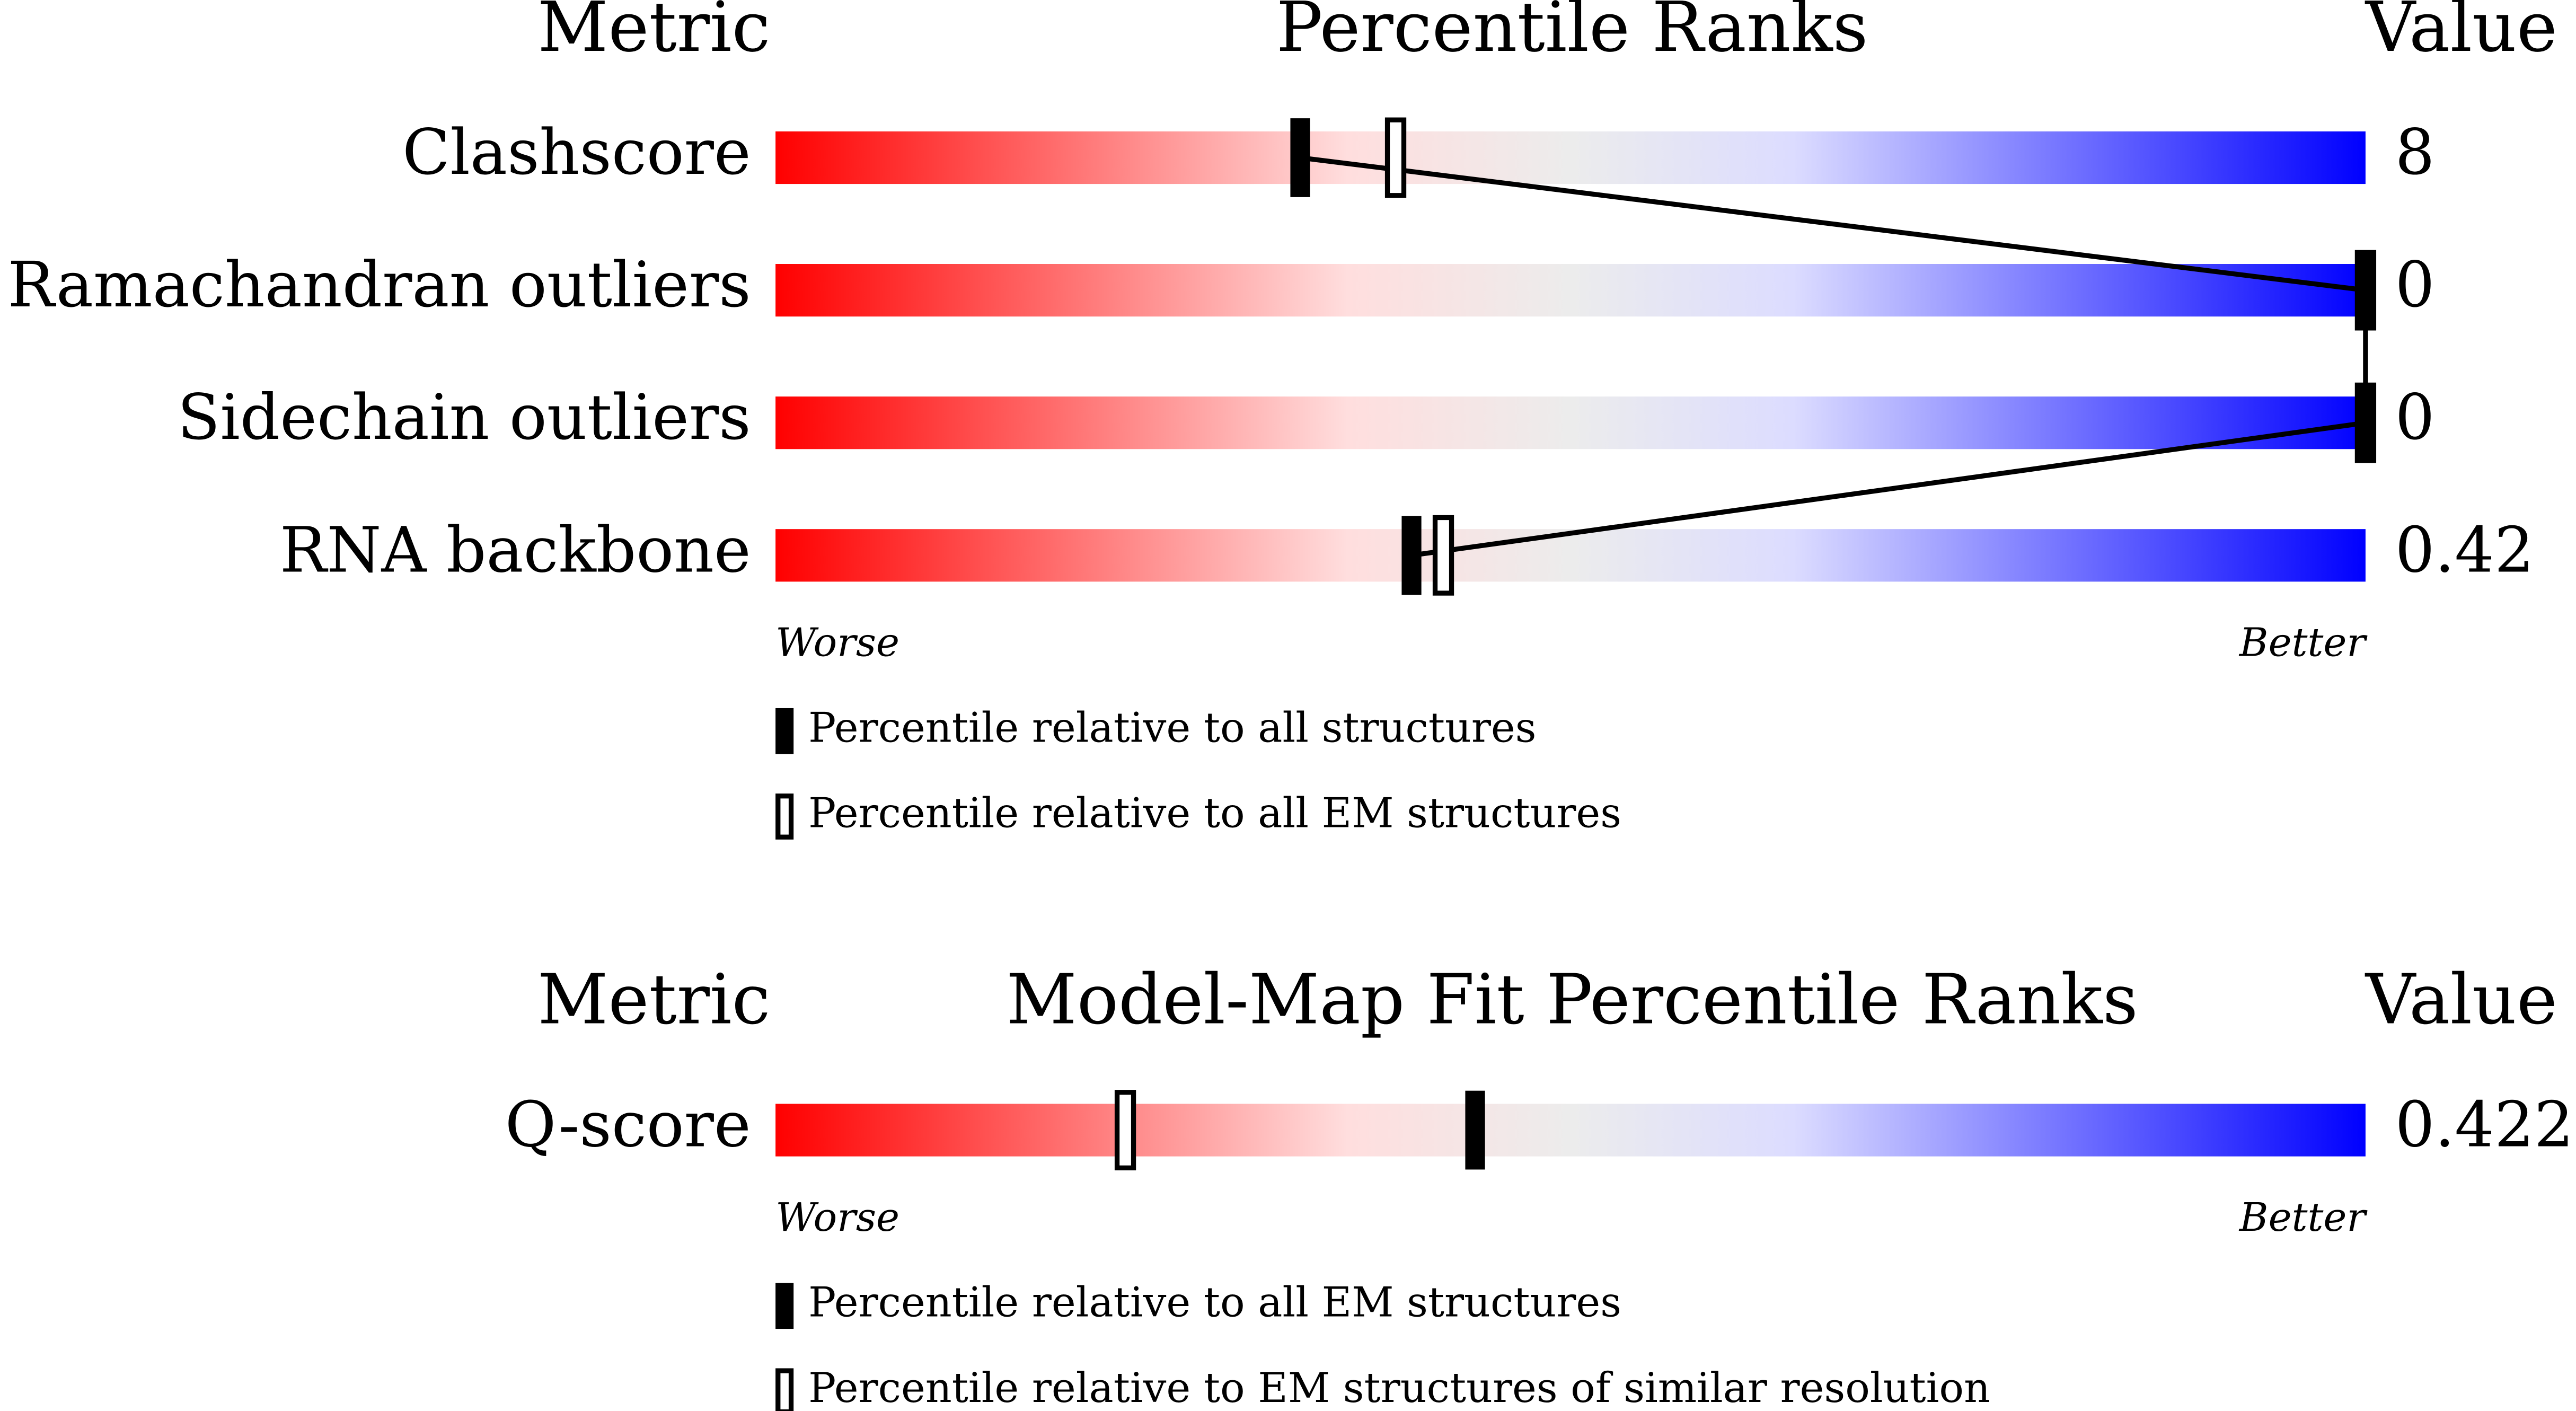  What do you see at coordinates (2464, 550) in the screenshot?
I see `metric-value: 0.42` at bounding box center [2464, 550].